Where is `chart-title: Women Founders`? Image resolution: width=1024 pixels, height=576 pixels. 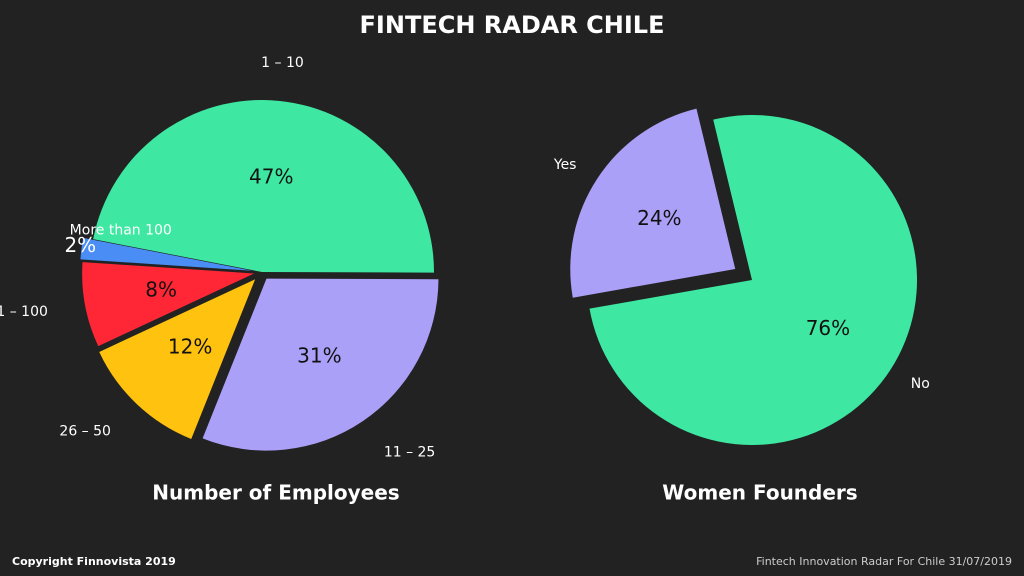
chart-title: Women Founders is located at coordinates (759, 493).